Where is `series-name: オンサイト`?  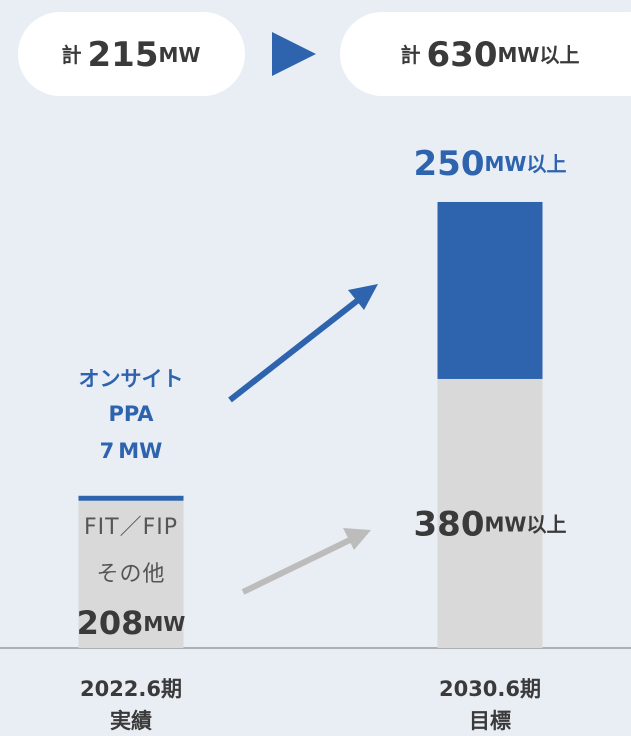
series-name: オンサイト is located at coordinates (131, 379).